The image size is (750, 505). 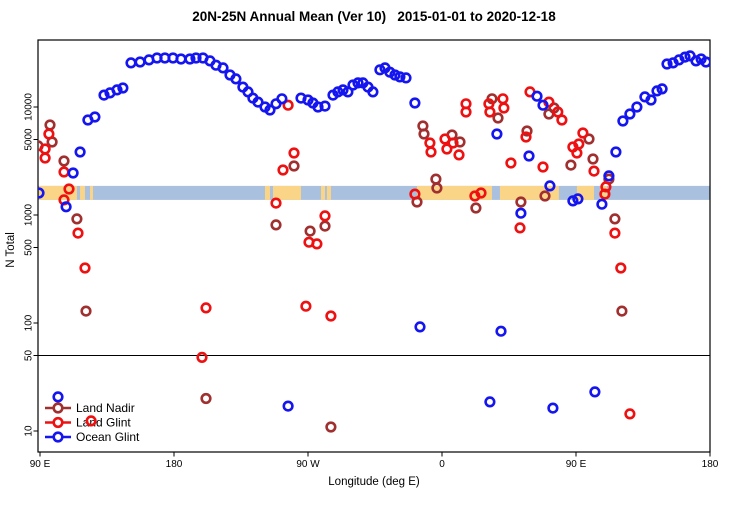 What do you see at coordinates (58, 437) in the screenshot?
I see `legend-marker-ocean-glint` at bounding box center [58, 437].